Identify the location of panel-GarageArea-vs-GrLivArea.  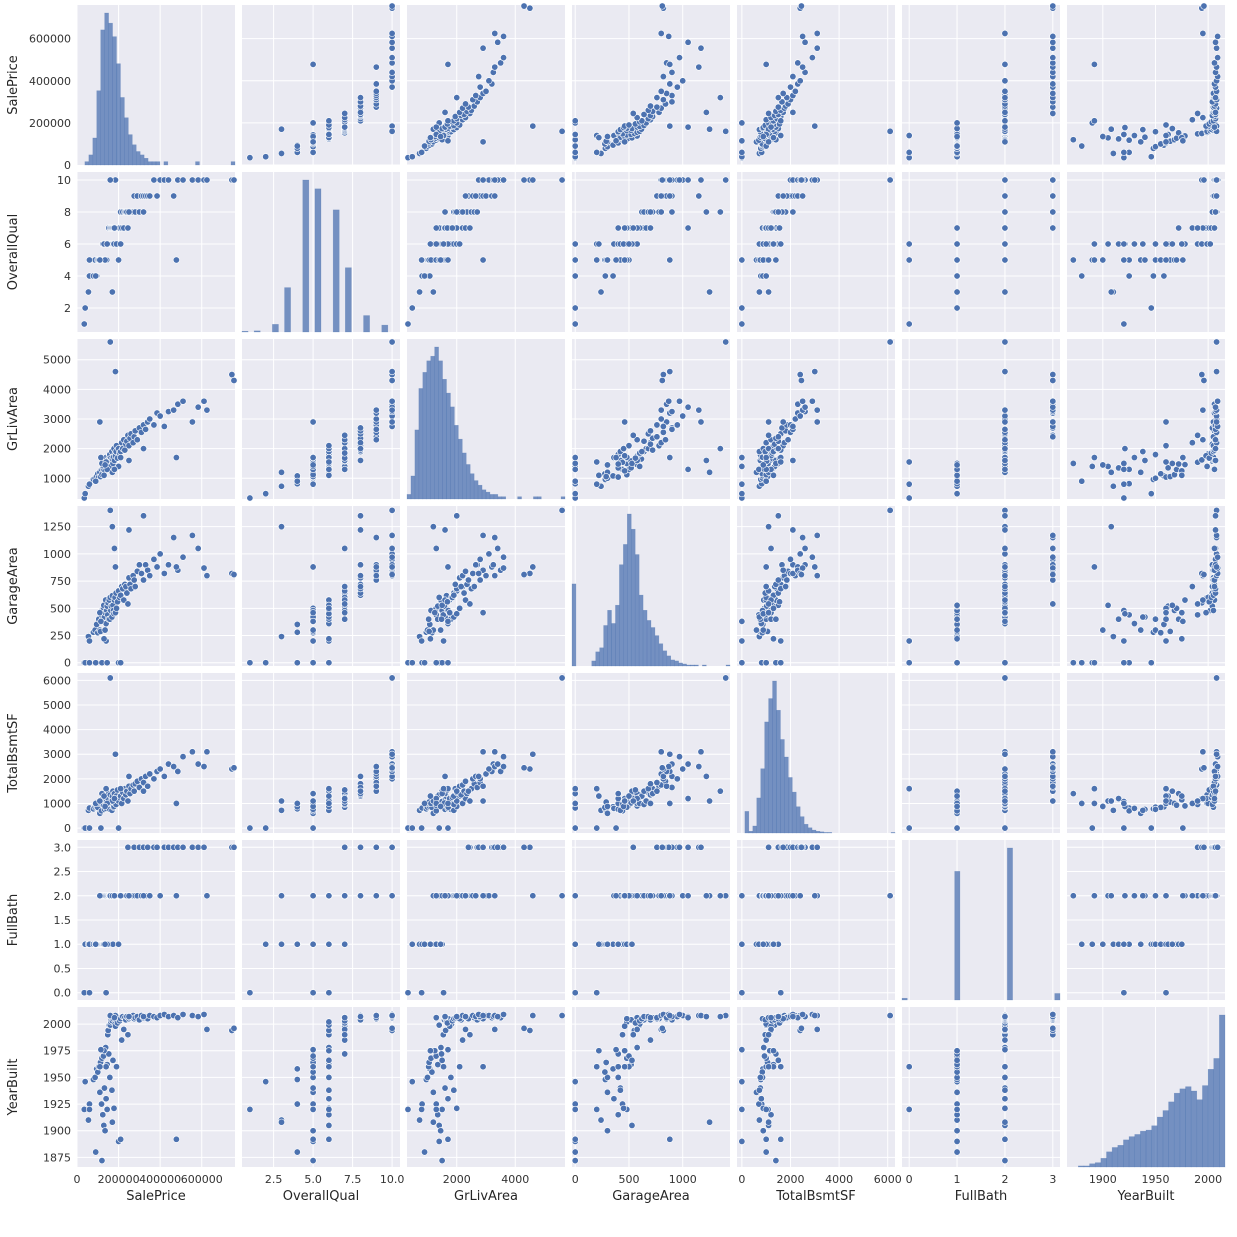
(485, 586).